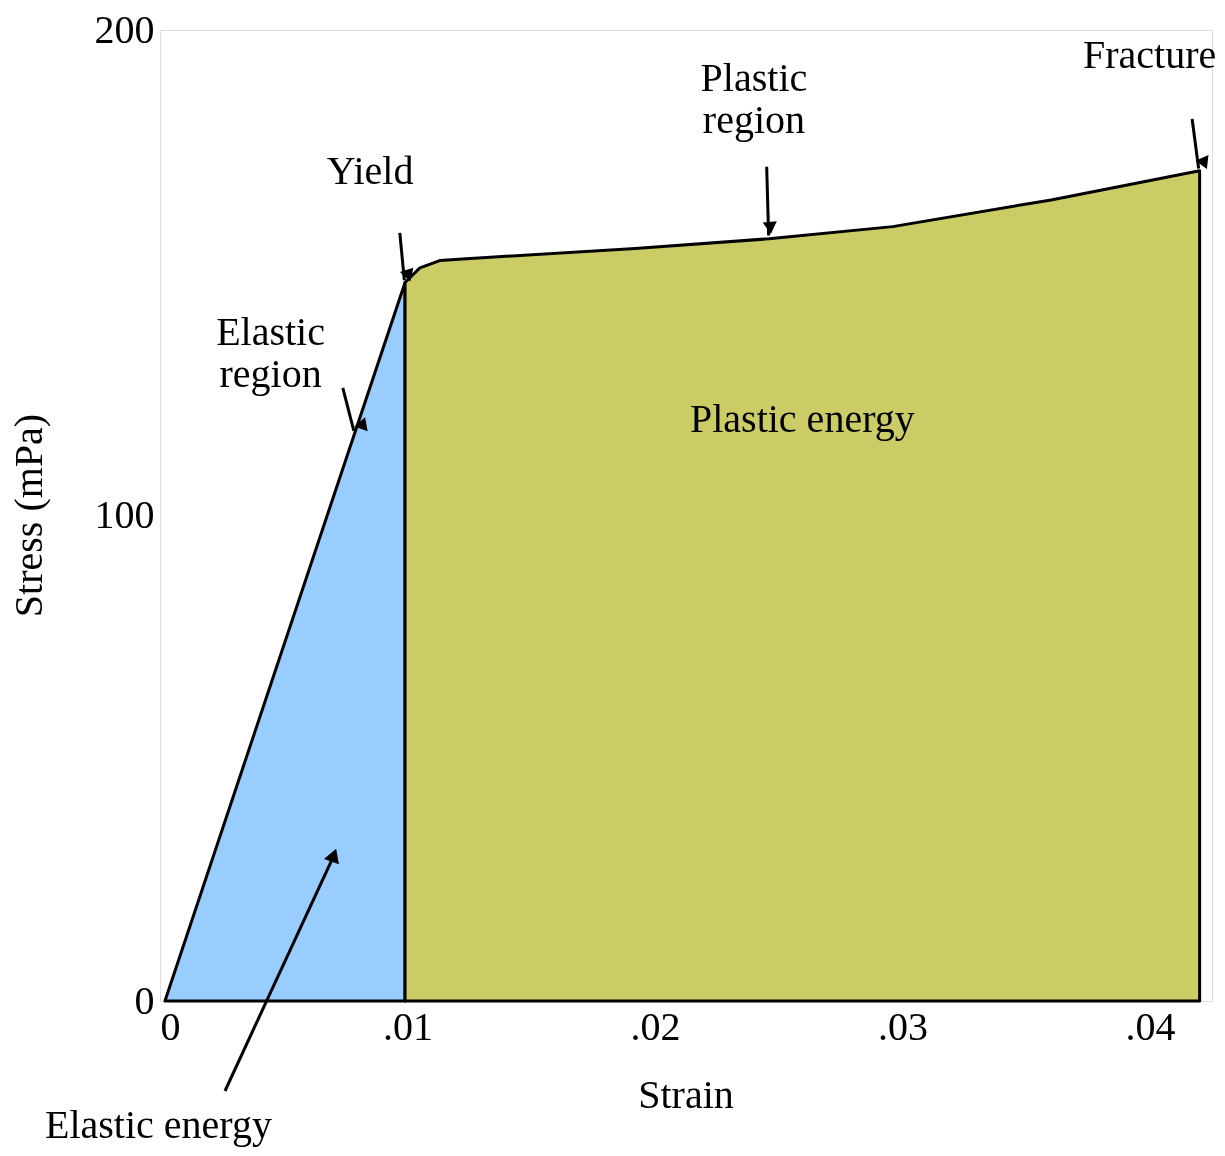  What do you see at coordinates (408, 1026) in the screenshot?
I see `x-tick-label: .01` at bounding box center [408, 1026].